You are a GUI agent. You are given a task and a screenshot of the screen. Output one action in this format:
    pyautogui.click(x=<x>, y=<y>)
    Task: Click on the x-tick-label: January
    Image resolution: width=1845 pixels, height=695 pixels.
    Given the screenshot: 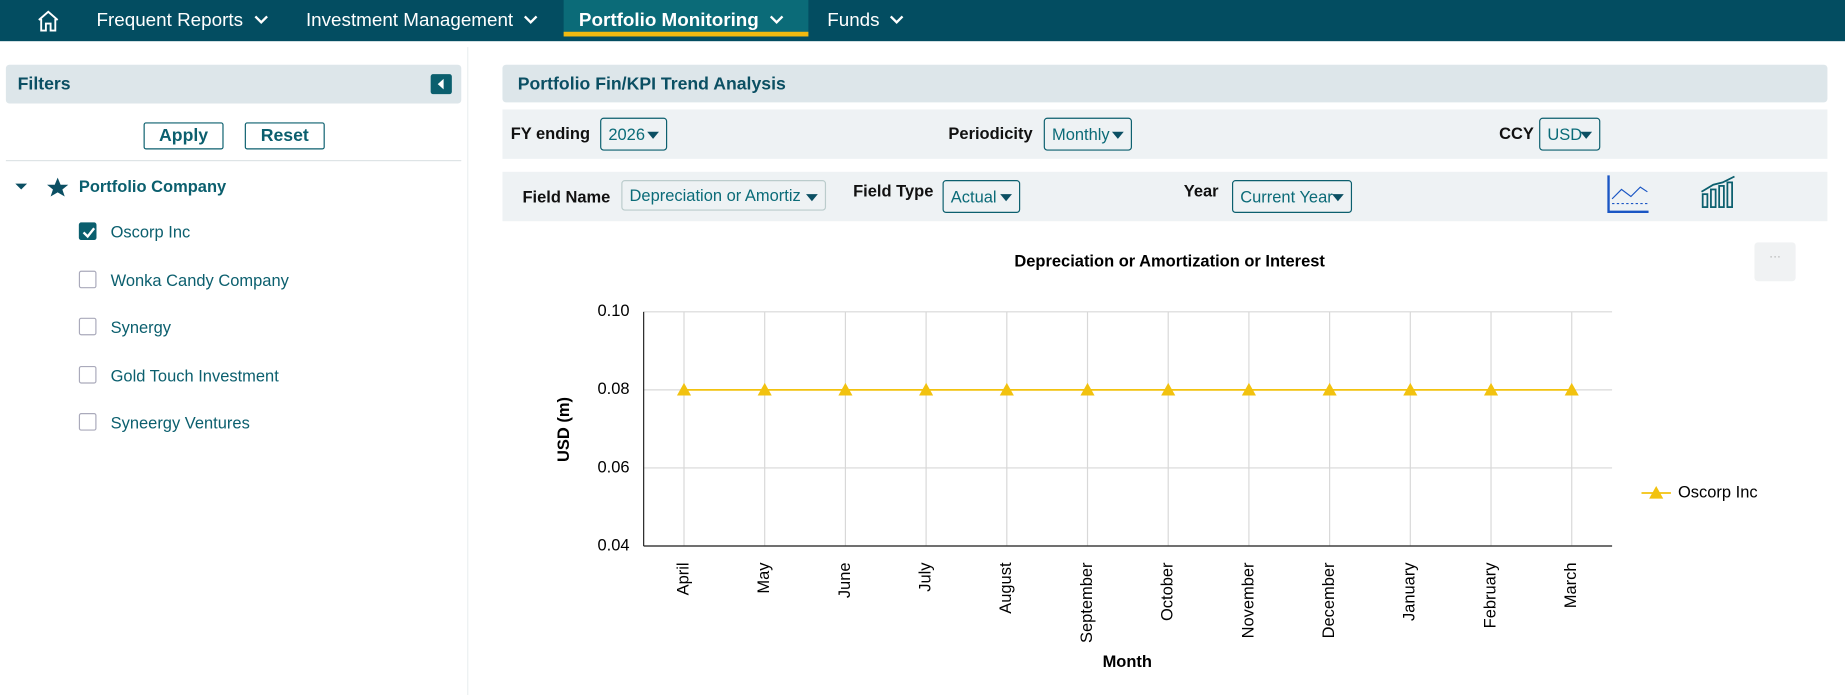 What is the action you would take?
    pyautogui.click(x=1410, y=591)
    